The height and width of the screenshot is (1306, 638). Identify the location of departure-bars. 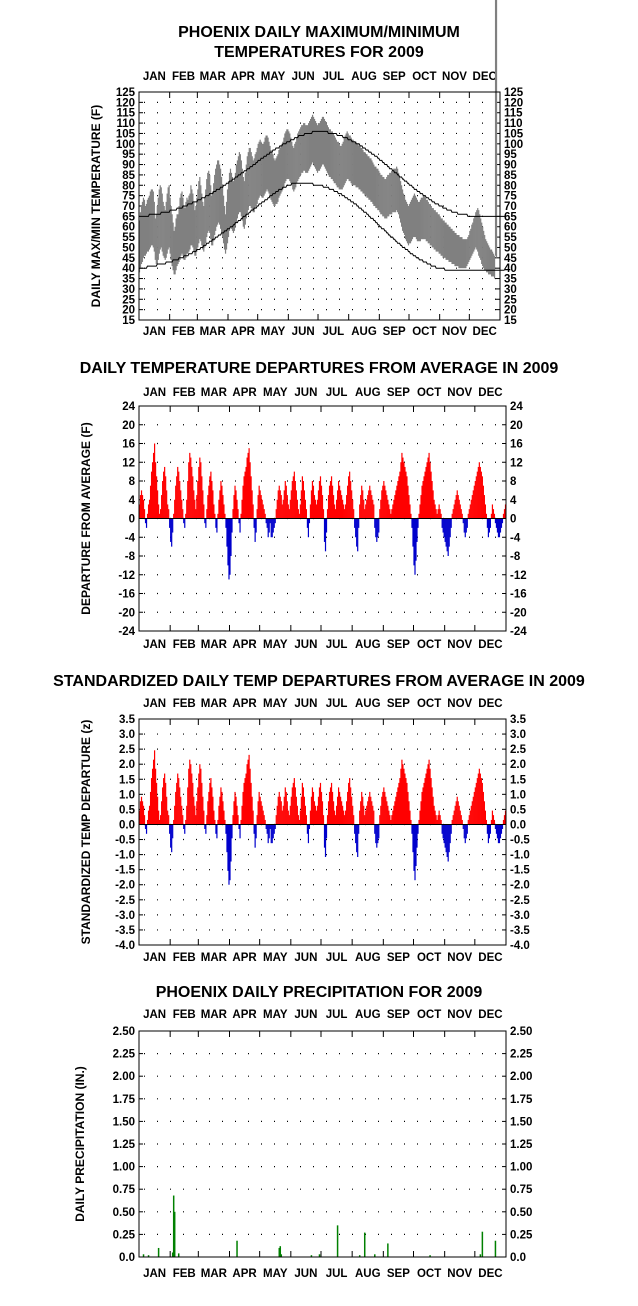
(322, 511).